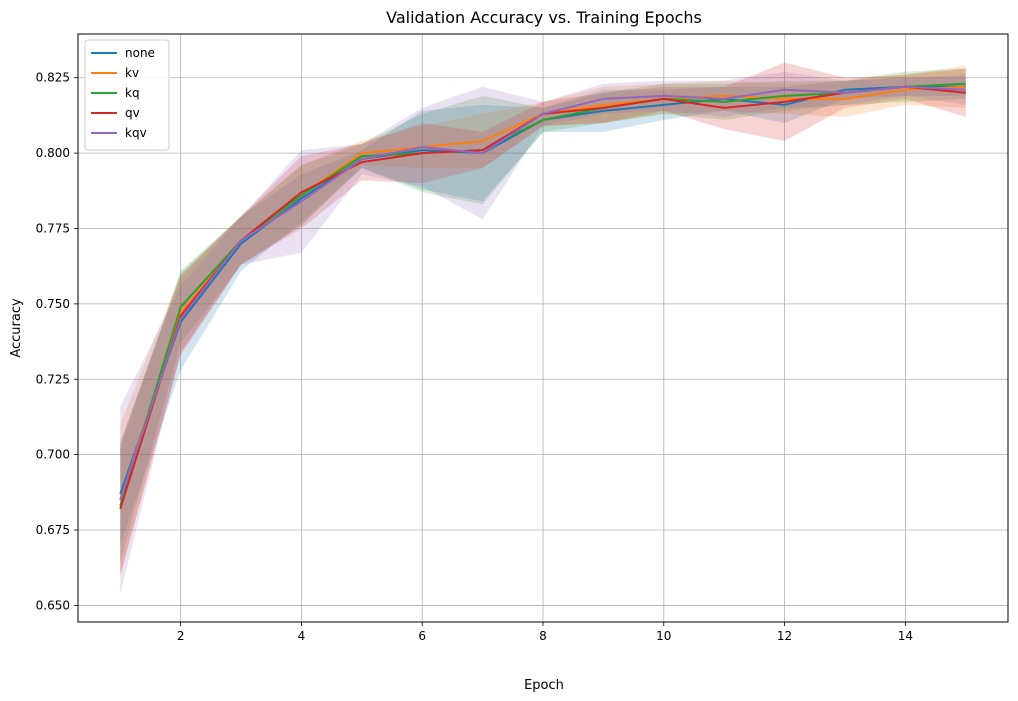 This screenshot has height=701, width=1018. Describe the element at coordinates (53, 455) in the screenshot. I see `y-tick-label: 0.700` at that location.